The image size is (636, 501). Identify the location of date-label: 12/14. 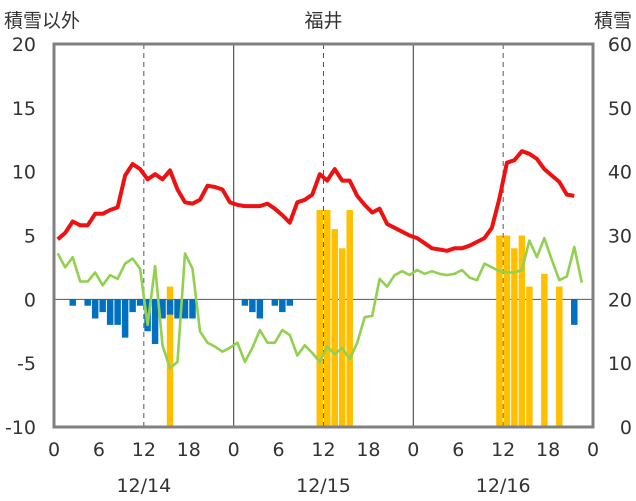
(143, 486).